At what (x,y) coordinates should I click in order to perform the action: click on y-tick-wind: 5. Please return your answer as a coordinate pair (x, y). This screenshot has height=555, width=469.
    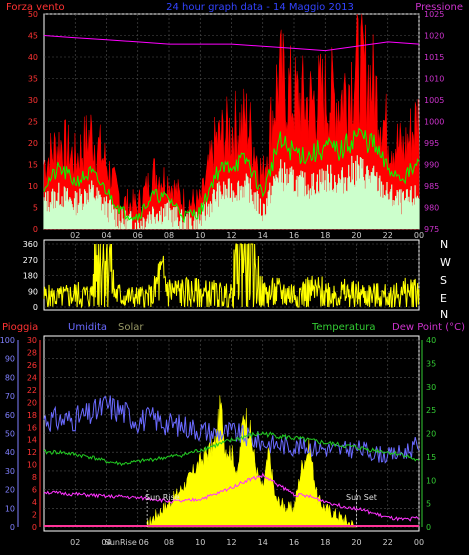
    Looking at the image, I should click on (35, 208).